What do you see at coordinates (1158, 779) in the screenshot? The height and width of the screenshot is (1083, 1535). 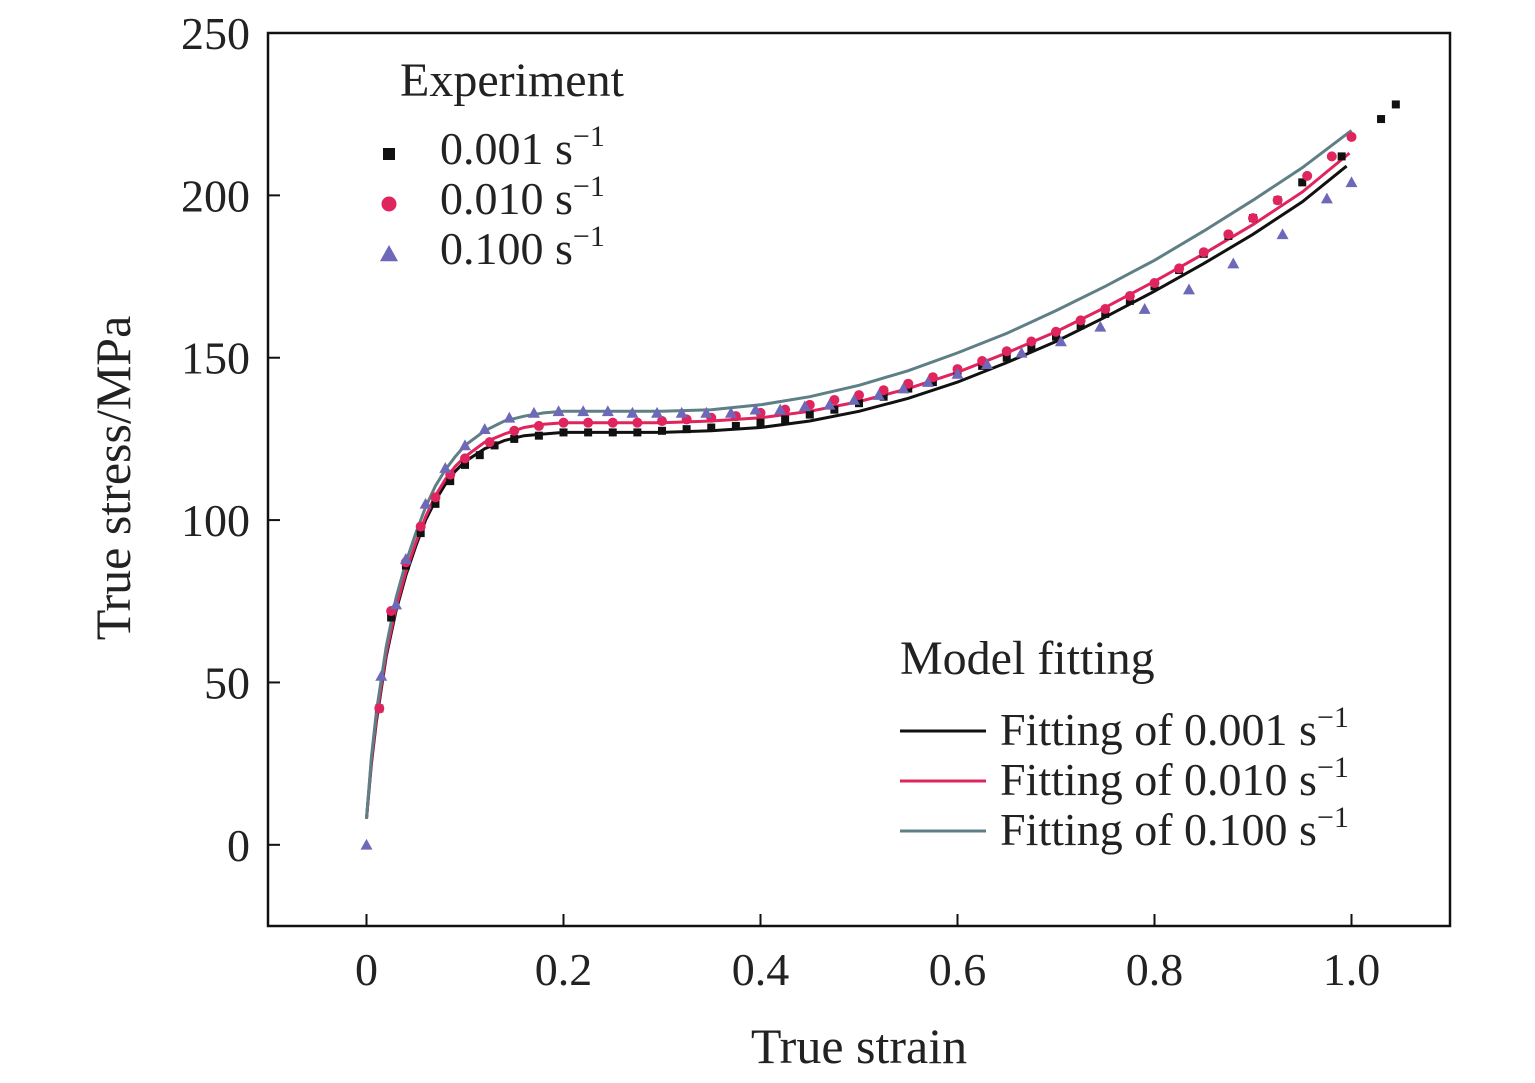 I see `legend-label-text: Fitting of 0.010 s` at bounding box center [1158, 779].